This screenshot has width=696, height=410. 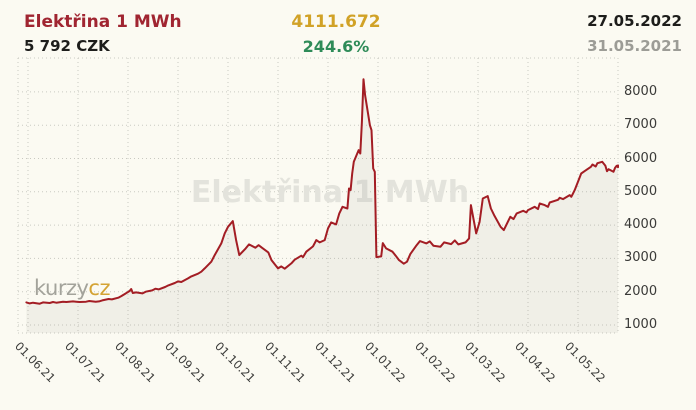 I want to click on y-tick-label: 8000, so click(x=641, y=91).